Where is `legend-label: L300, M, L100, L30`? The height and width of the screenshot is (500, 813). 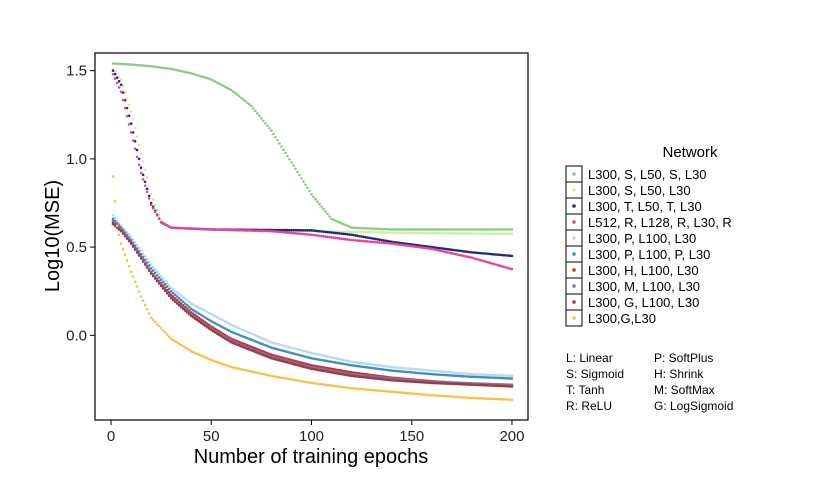 legend-label: L300, M, L100, L30 is located at coordinates (644, 286).